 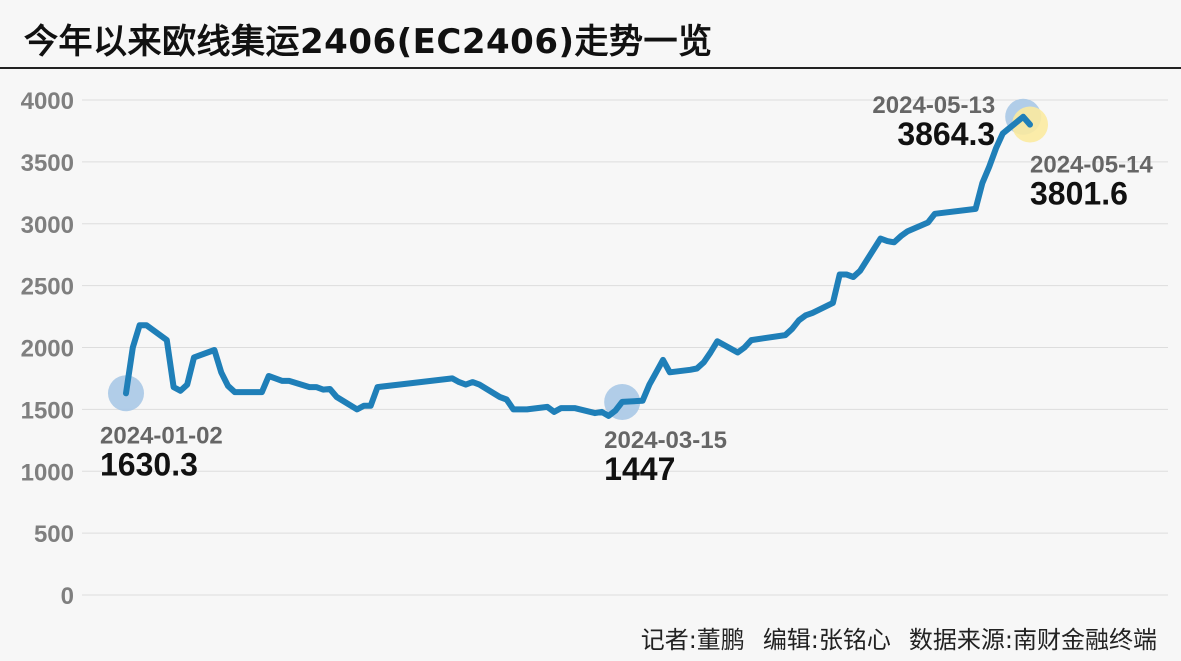 What do you see at coordinates (1091, 165) in the screenshot?
I see `annotation-date: 2024-05-14` at bounding box center [1091, 165].